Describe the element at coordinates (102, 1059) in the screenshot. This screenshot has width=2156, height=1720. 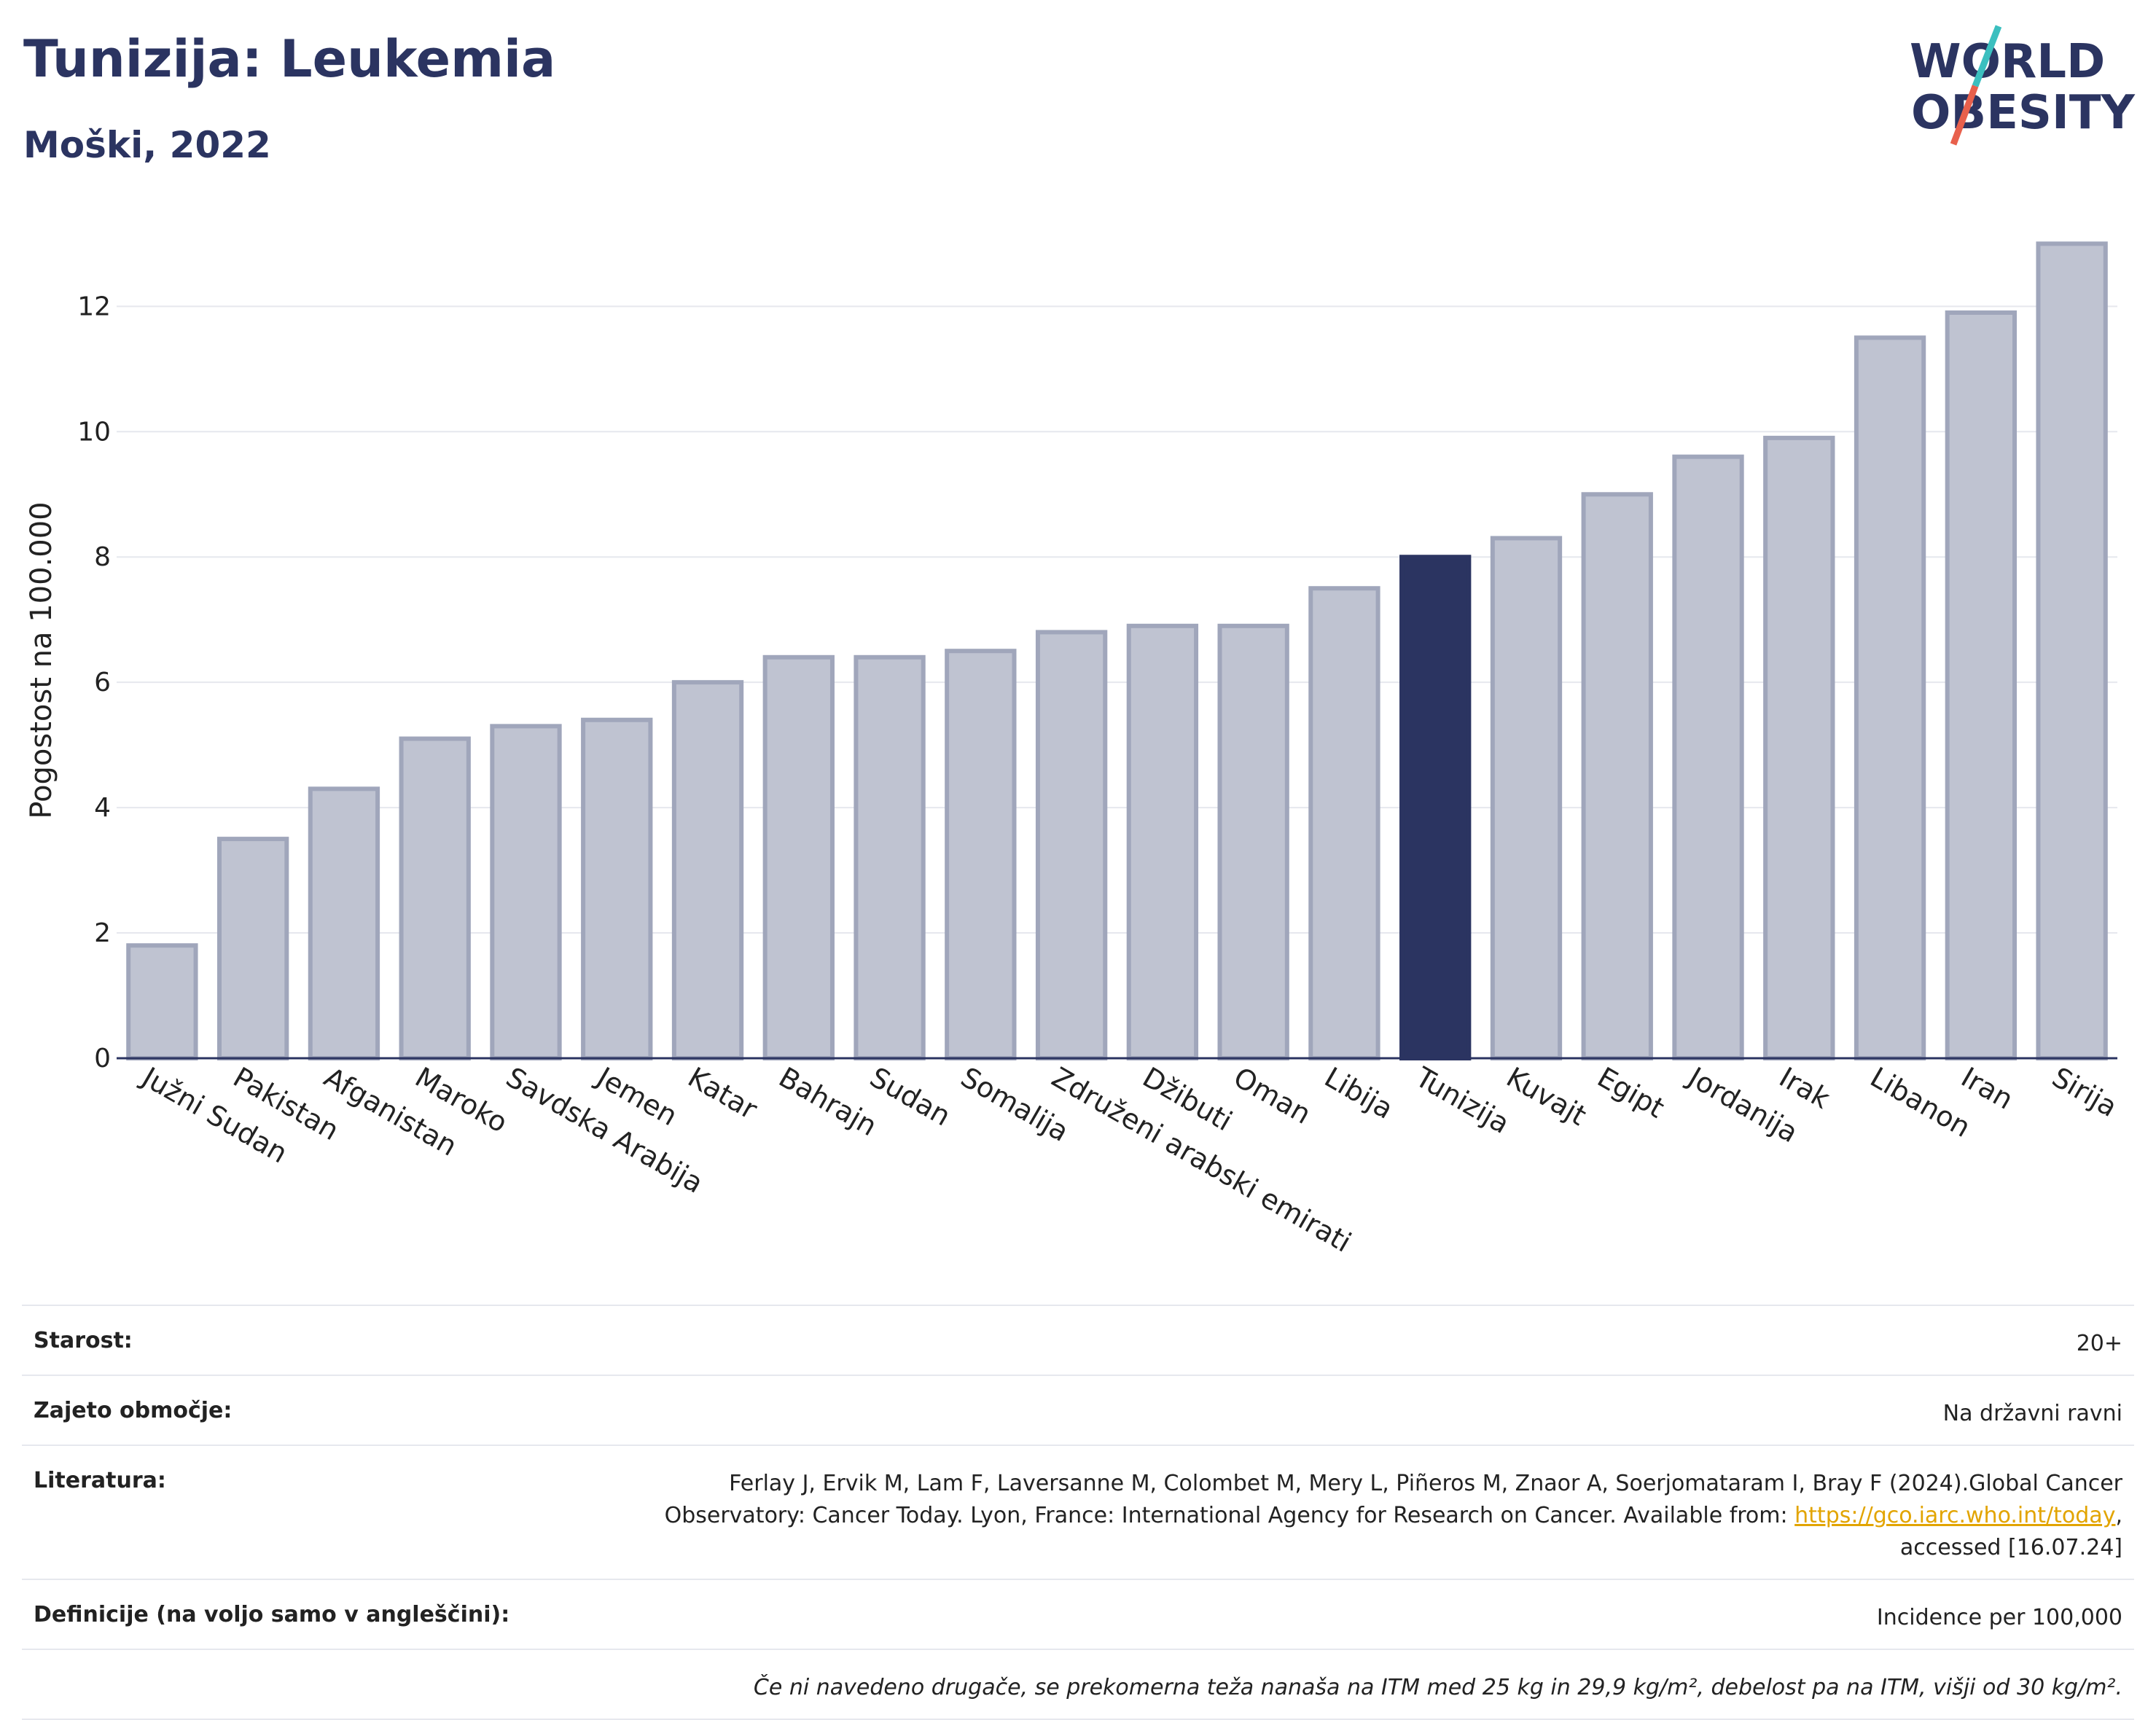
I see `y-tick-label: 0` at that location.